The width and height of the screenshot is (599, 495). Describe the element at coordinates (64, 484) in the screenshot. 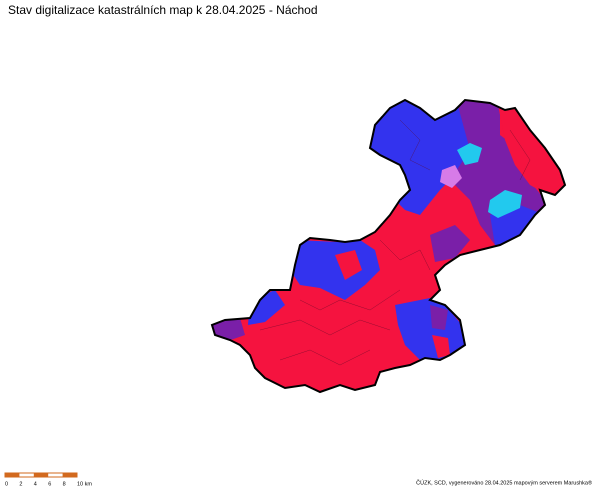

I see `scale-label: 8` at that location.